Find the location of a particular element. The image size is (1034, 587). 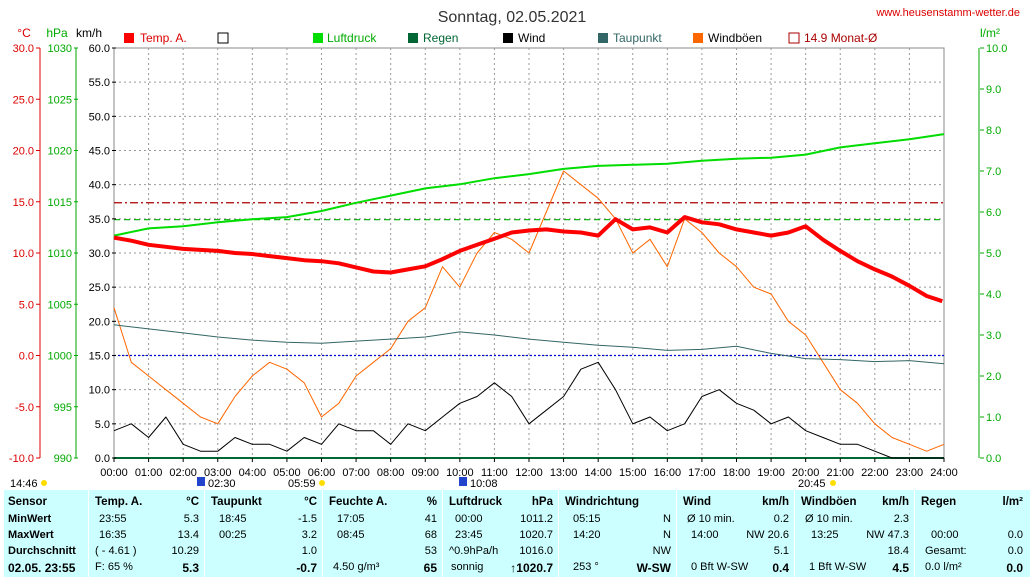

press-cur: ↑1020.7 is located at coordinates (531, 568).